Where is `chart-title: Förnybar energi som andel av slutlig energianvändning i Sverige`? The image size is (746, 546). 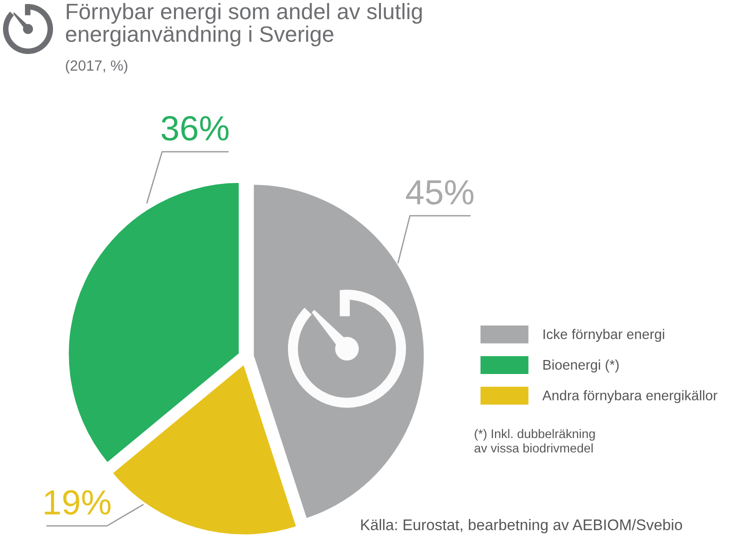
chart-title: Förnybar energi som andel av slutlig energianvändning i Sverige is located at coordinates (244, 24).